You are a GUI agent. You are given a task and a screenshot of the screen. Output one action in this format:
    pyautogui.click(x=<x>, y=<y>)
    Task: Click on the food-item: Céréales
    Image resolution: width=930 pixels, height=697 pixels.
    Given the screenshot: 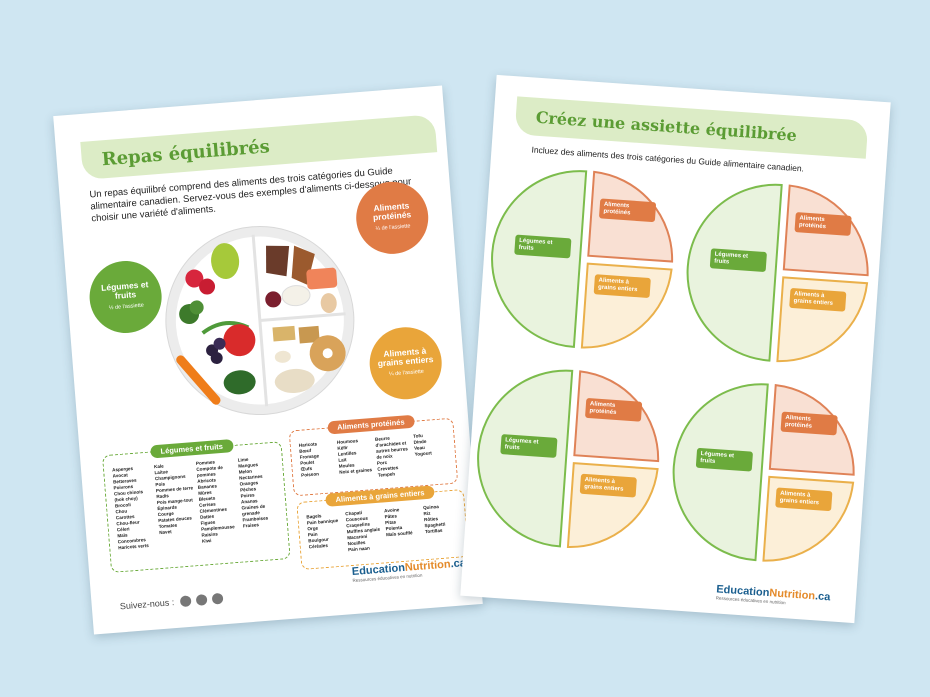 What is the action you would take?
    pyautogui.click(x=318, y=546)
    